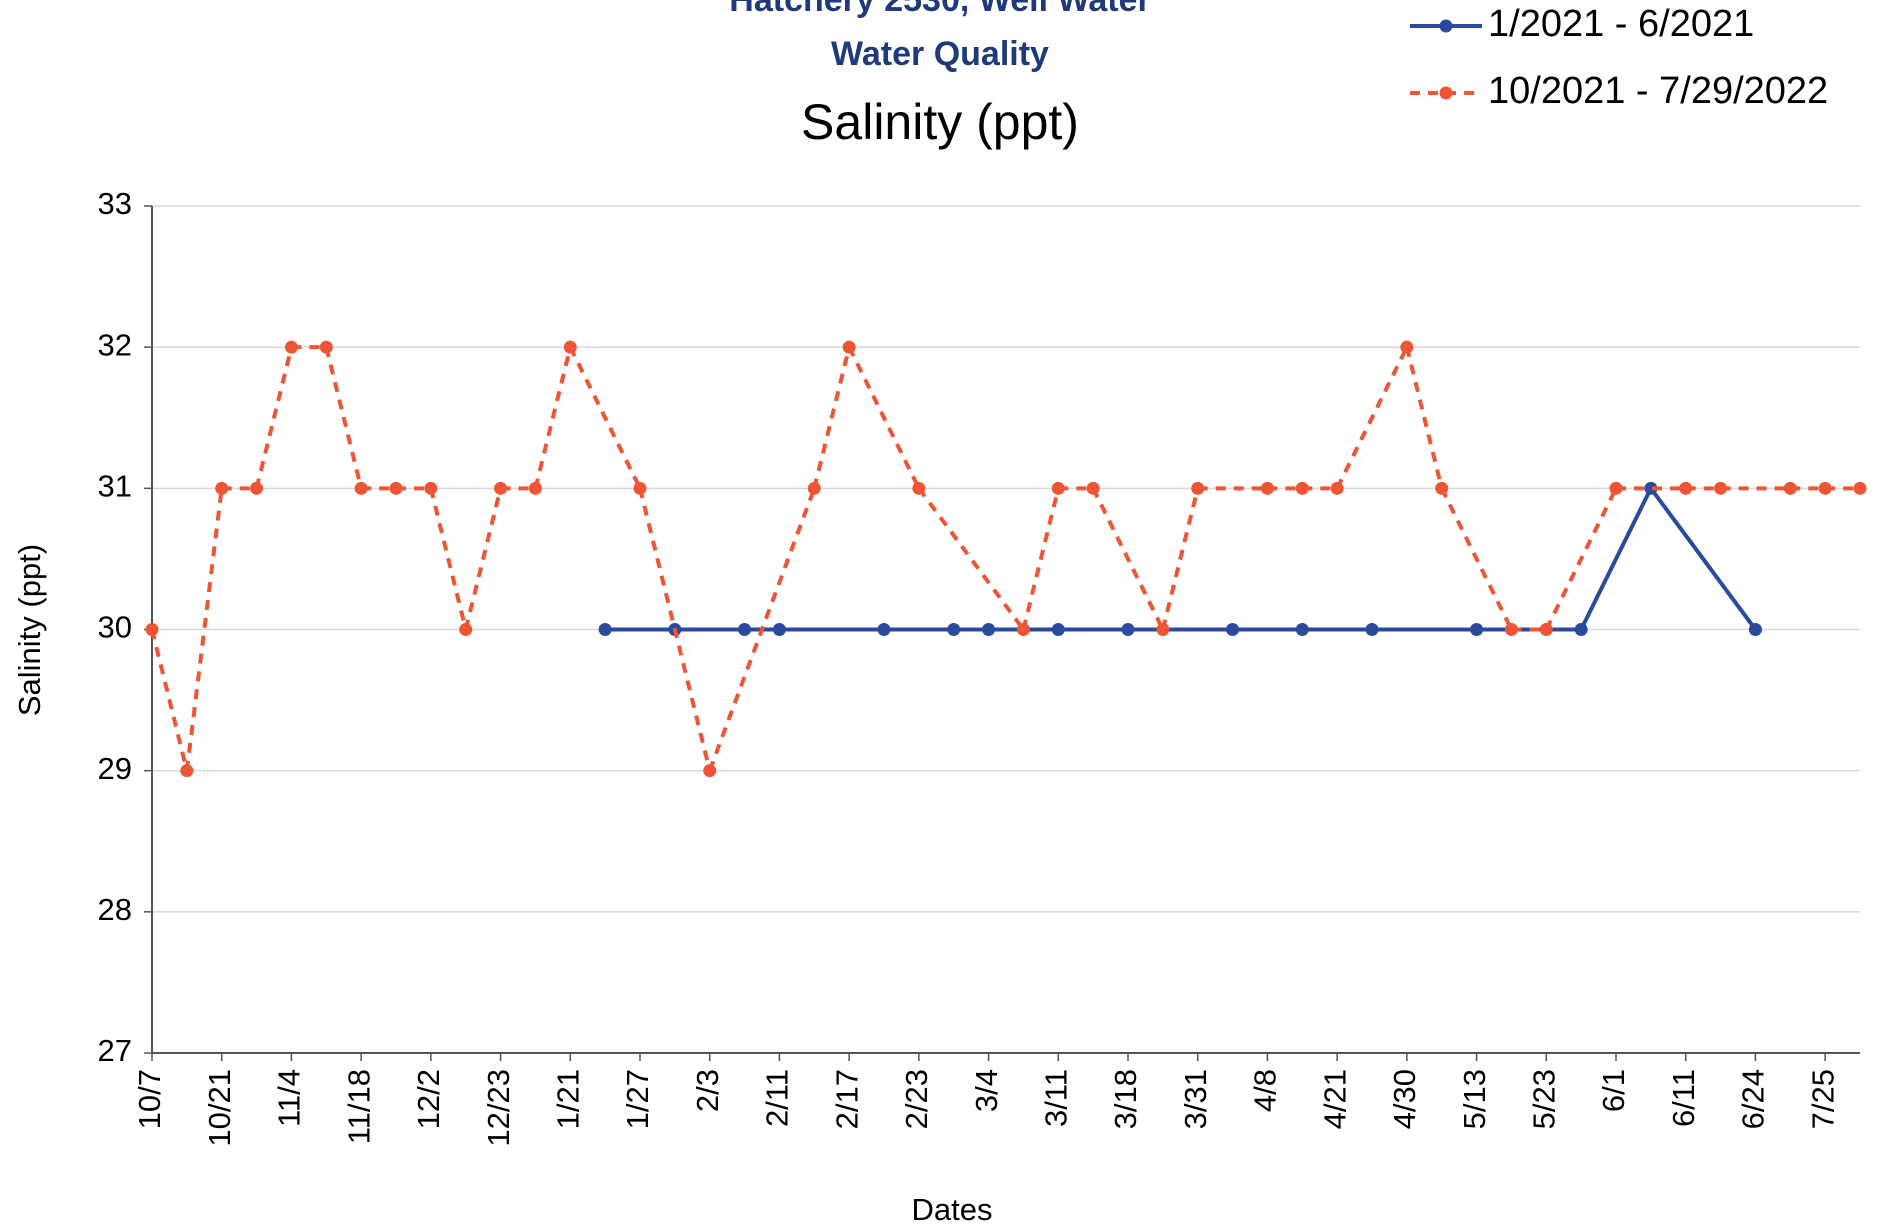  Describe the element at coordinates (1404, 1099) in the screenshot. I see `x-tick-label: 4/30` at that location.